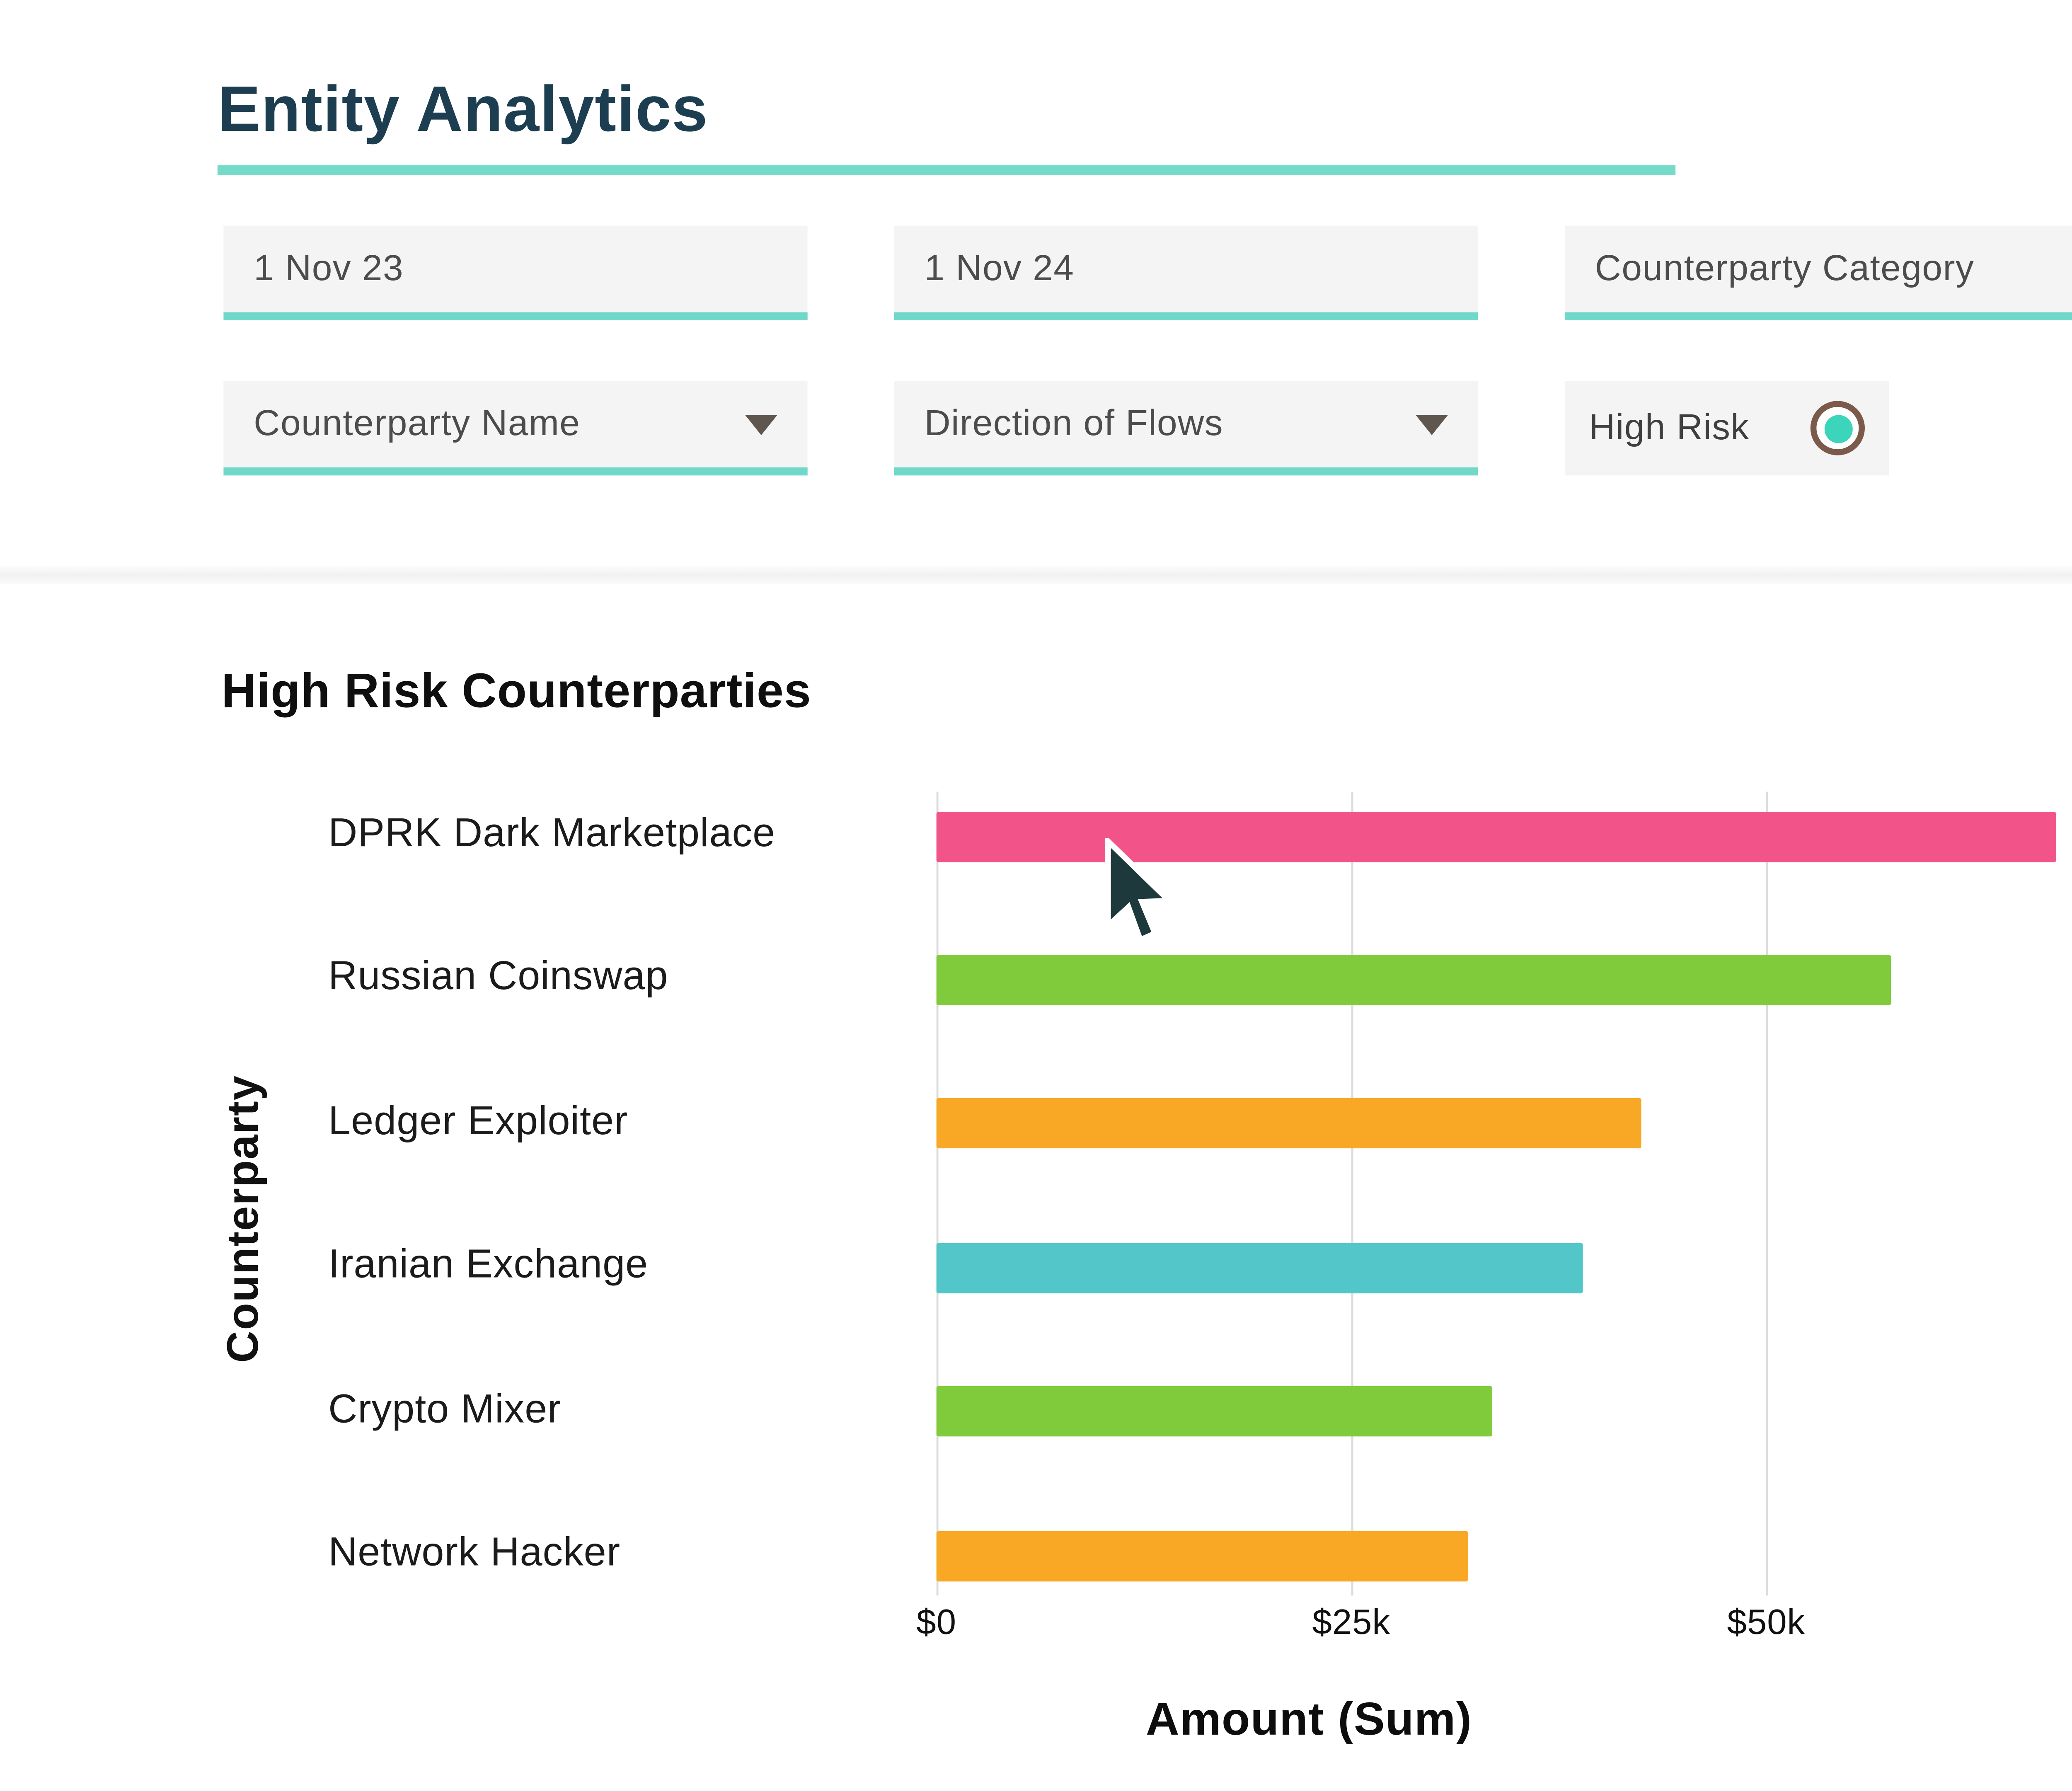 Image resolution: width=2072 pixels, height=1791 pixels. What do you see at coordinates (552, 834) in the screenshot?
I see `category-label: DPRK Dark Marketplace` at bounding box center [552, 834].